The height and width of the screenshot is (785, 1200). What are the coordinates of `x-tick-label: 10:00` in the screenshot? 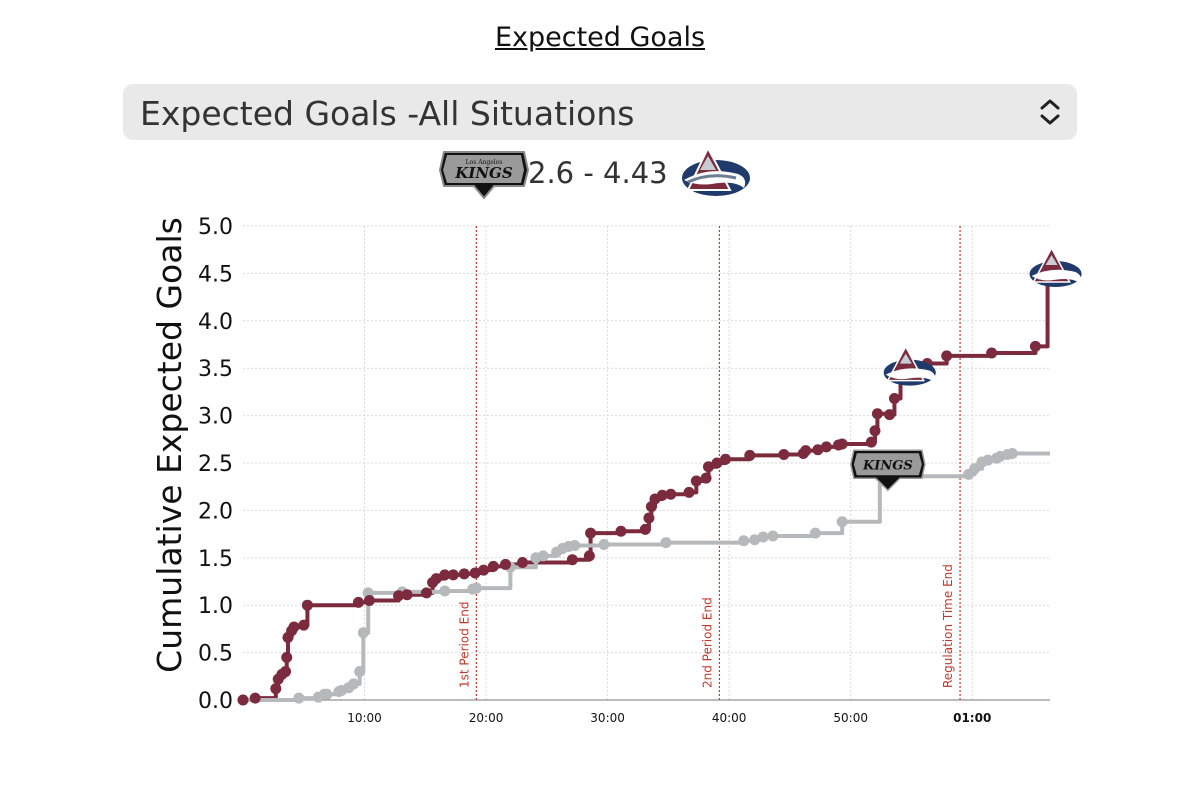 It's located at (364, 718).